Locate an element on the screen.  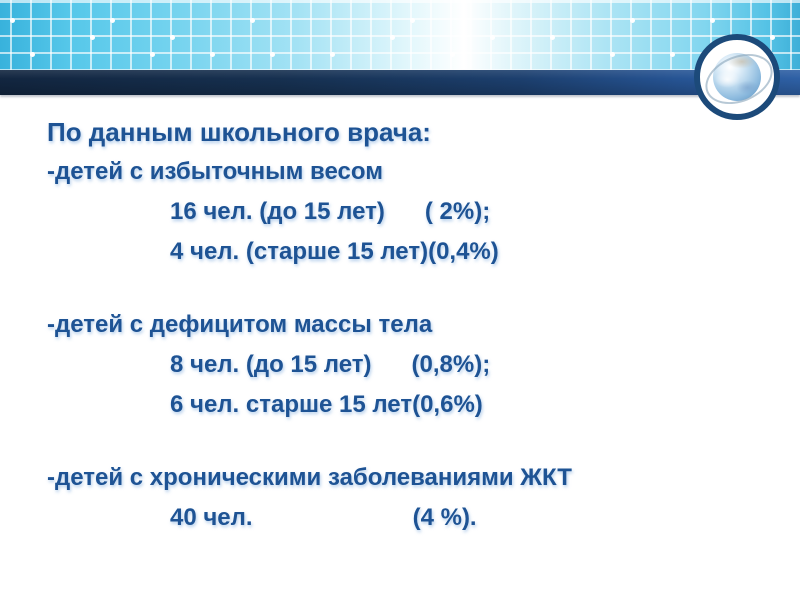
grid-pattern is located at coordinates (400, 35).